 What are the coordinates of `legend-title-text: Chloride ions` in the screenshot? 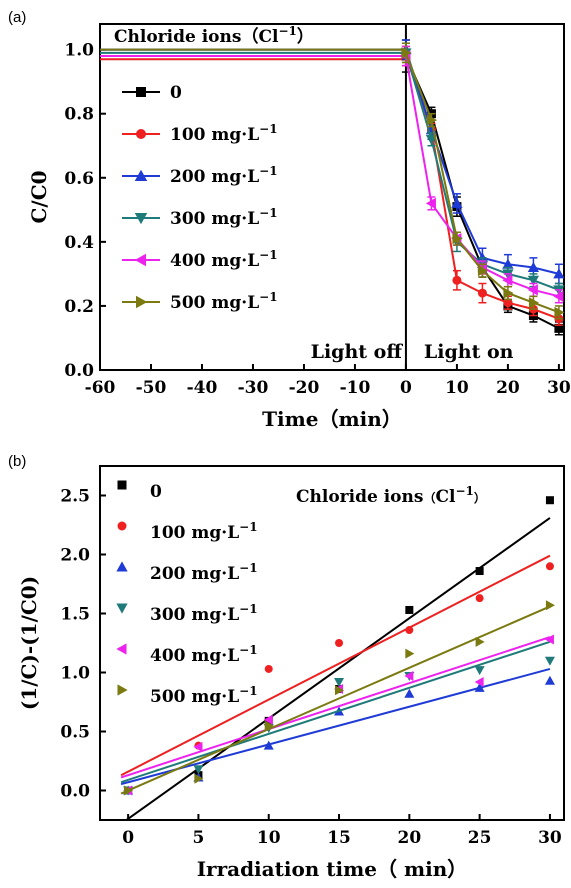 It's located at (359, 497).